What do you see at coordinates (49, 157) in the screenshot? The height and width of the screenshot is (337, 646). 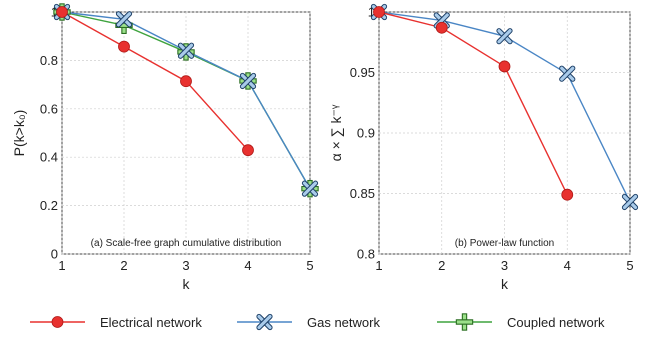 I see `y-tick-label: 0.4` at bounding box center [49, 157].